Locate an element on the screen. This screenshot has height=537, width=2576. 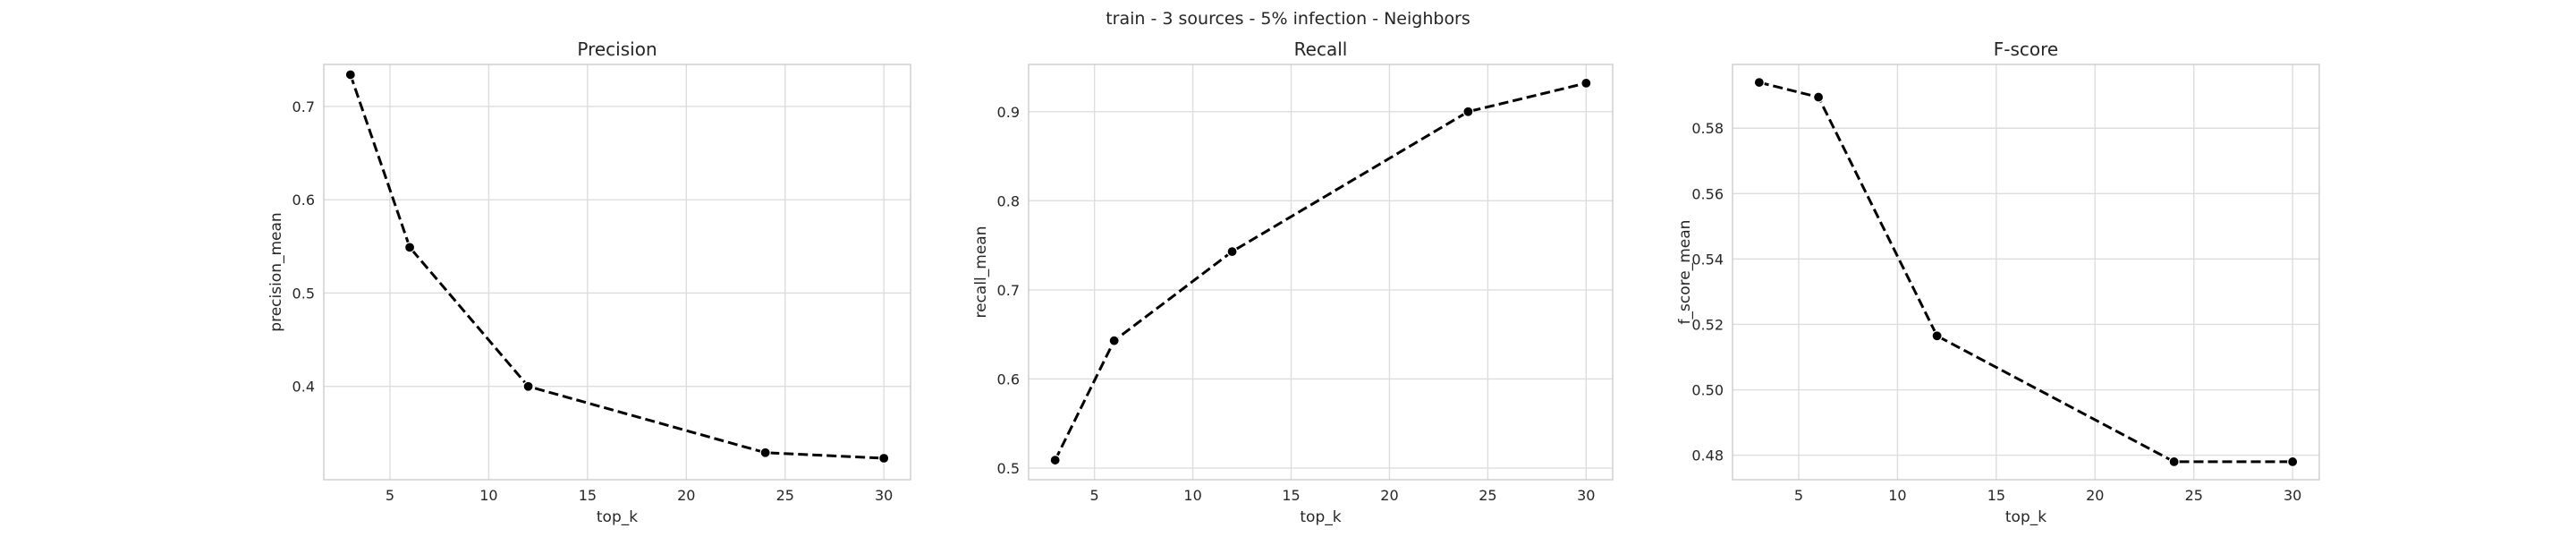
precision-xtick-label: 20 is located at coordinates (686, 496).